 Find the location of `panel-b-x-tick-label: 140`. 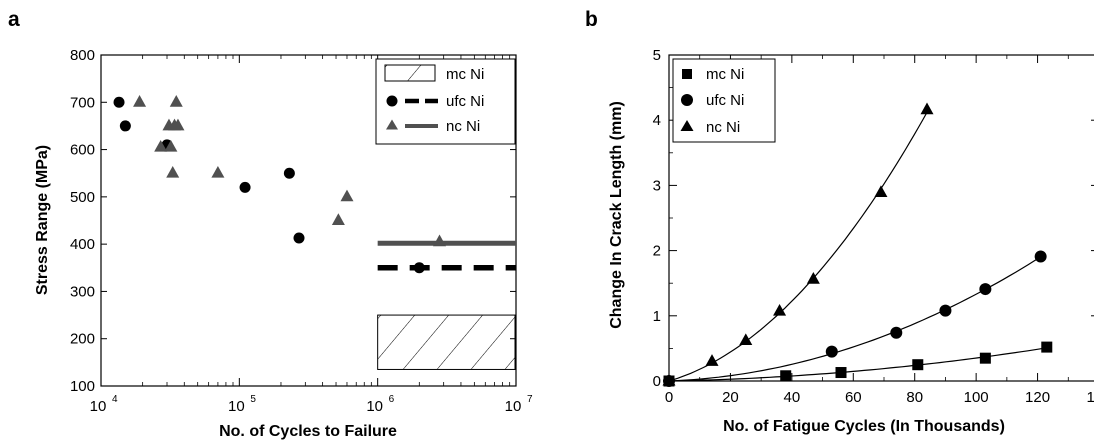

panel-b-x-tick-label: 140 is located at coordinates (1090, 397).